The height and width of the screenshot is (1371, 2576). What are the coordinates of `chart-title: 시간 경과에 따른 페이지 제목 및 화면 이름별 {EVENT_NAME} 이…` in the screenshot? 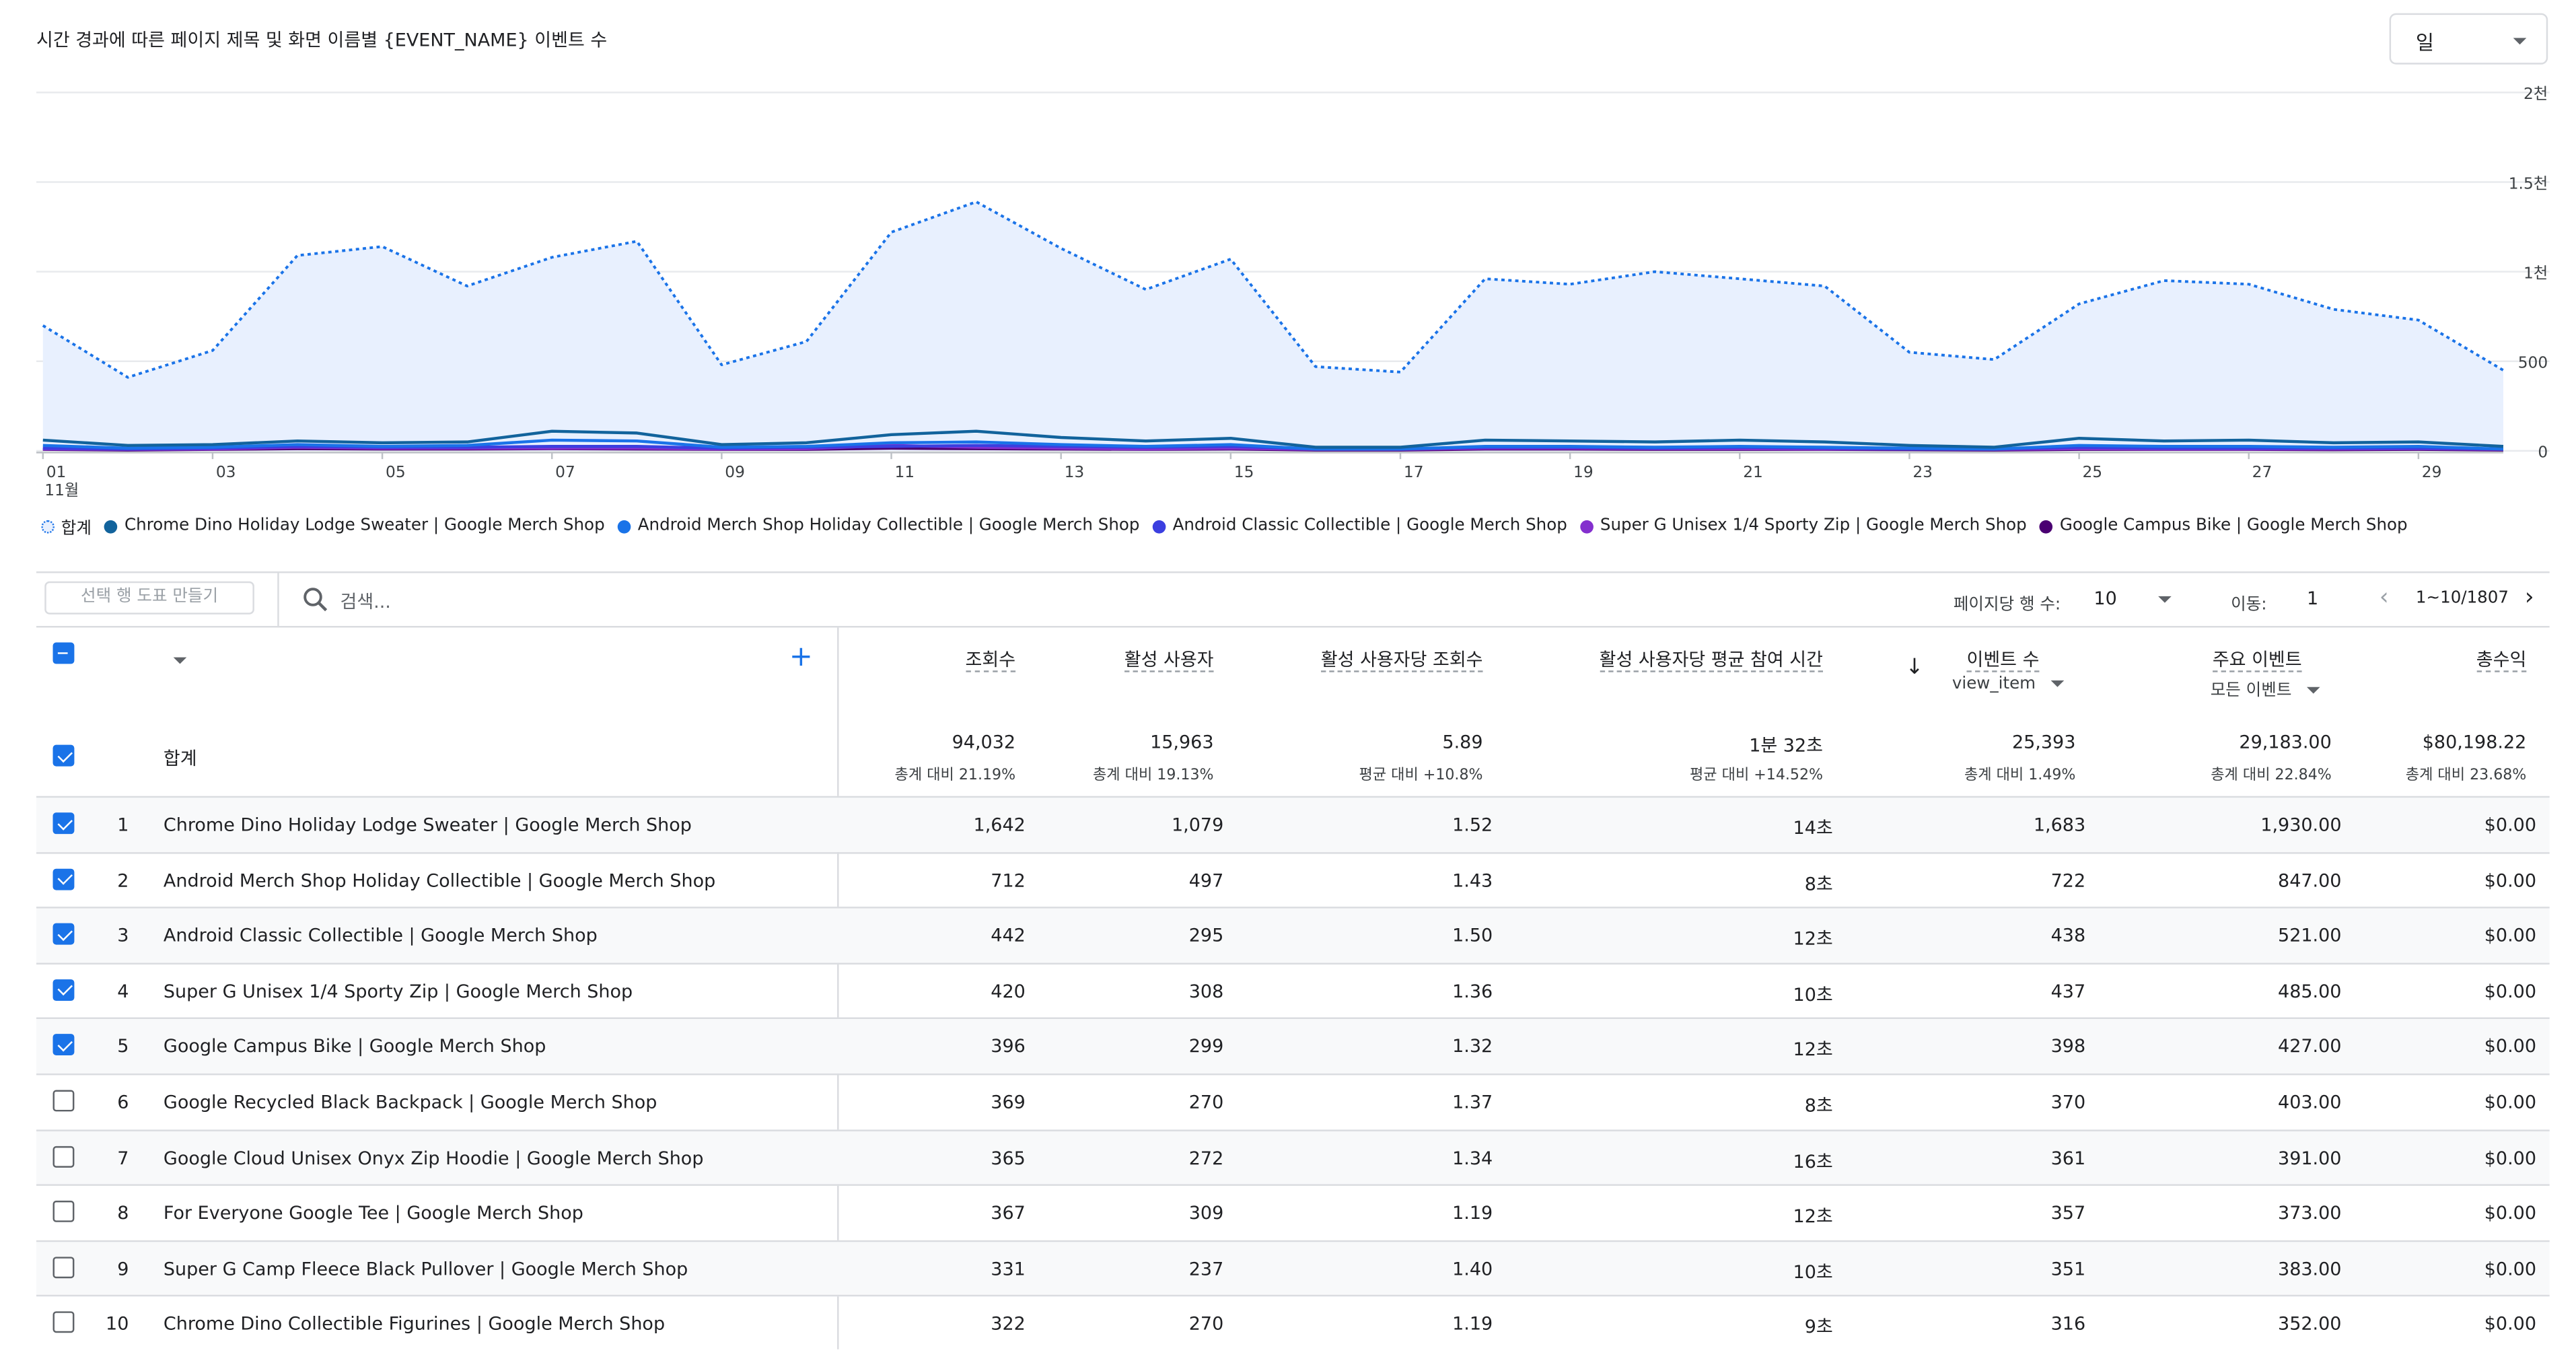 It's located at (322, 41).